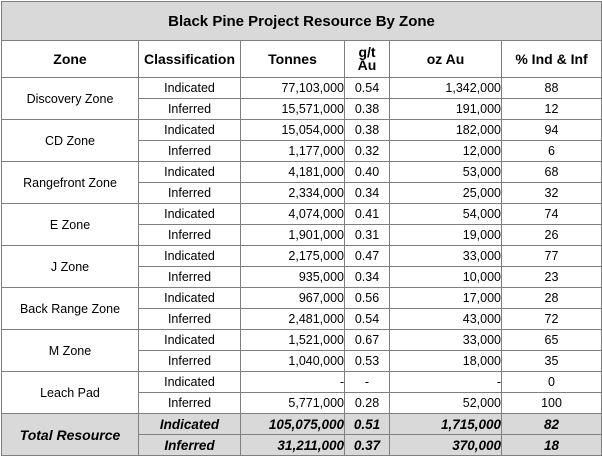 The image size is (602, 473). What do you see at coordinates (292, 88) in the screenshot?
I see `tonnes-cell: 77,103,000` at bounding box center [292, 88].